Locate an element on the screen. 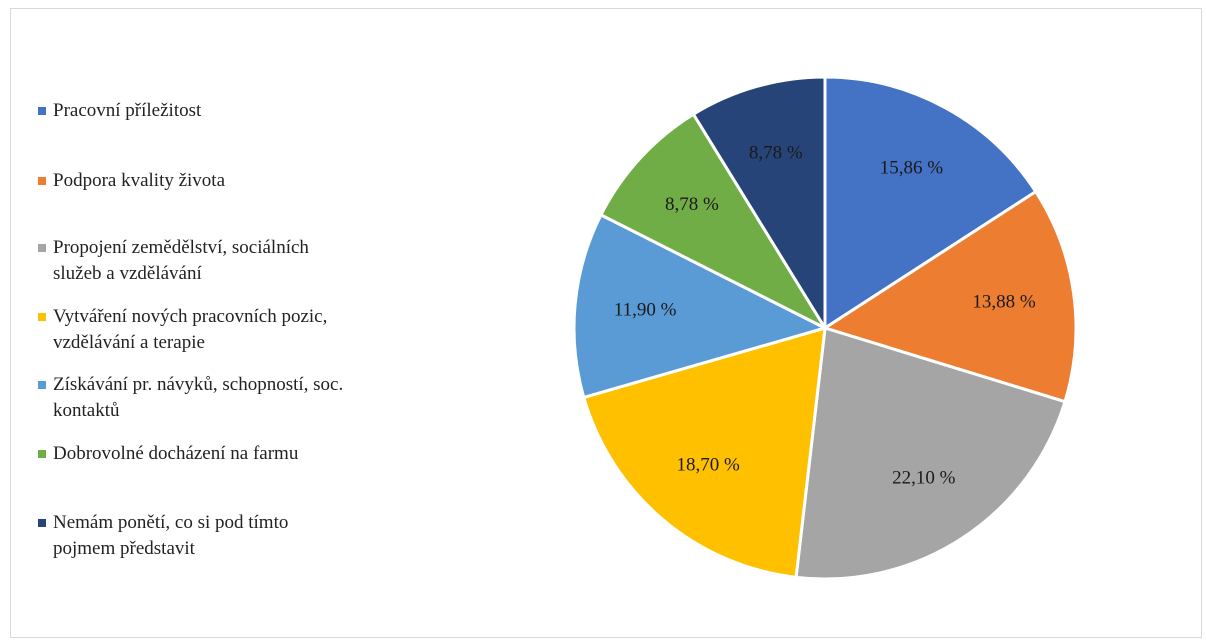 This screenshot has height=643, width=1206. pie-slice-label-2: 13,88 % is located at coordinates (1004, 301).